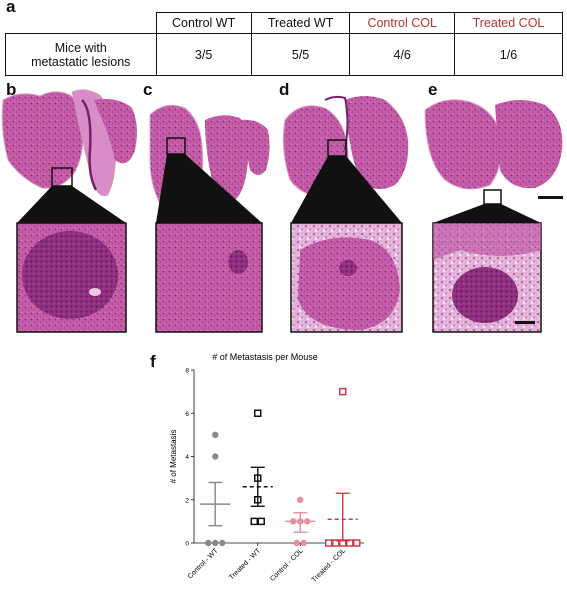  I want to click on panel-label-f: f, so click(153, 361).